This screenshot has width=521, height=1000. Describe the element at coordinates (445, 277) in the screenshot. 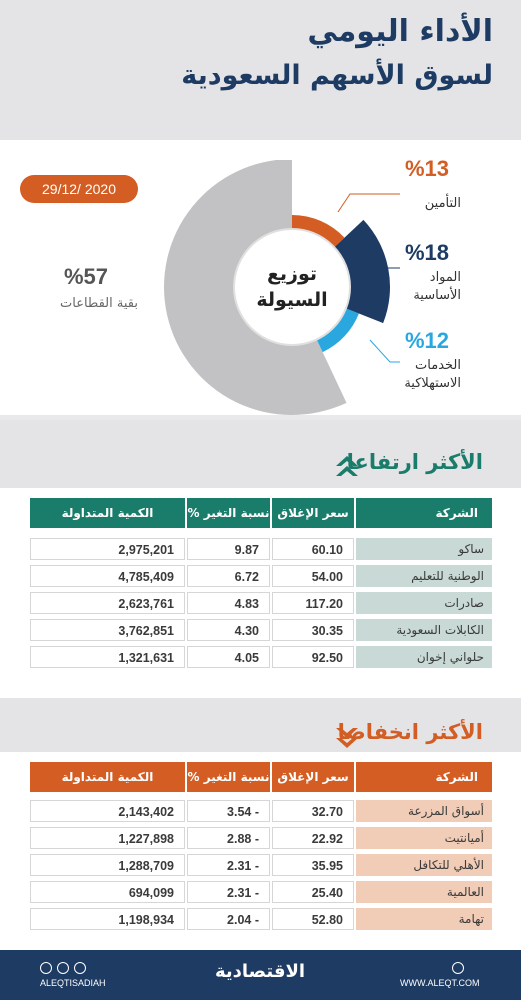

I see `label-materials-line1: المواد` at that location.